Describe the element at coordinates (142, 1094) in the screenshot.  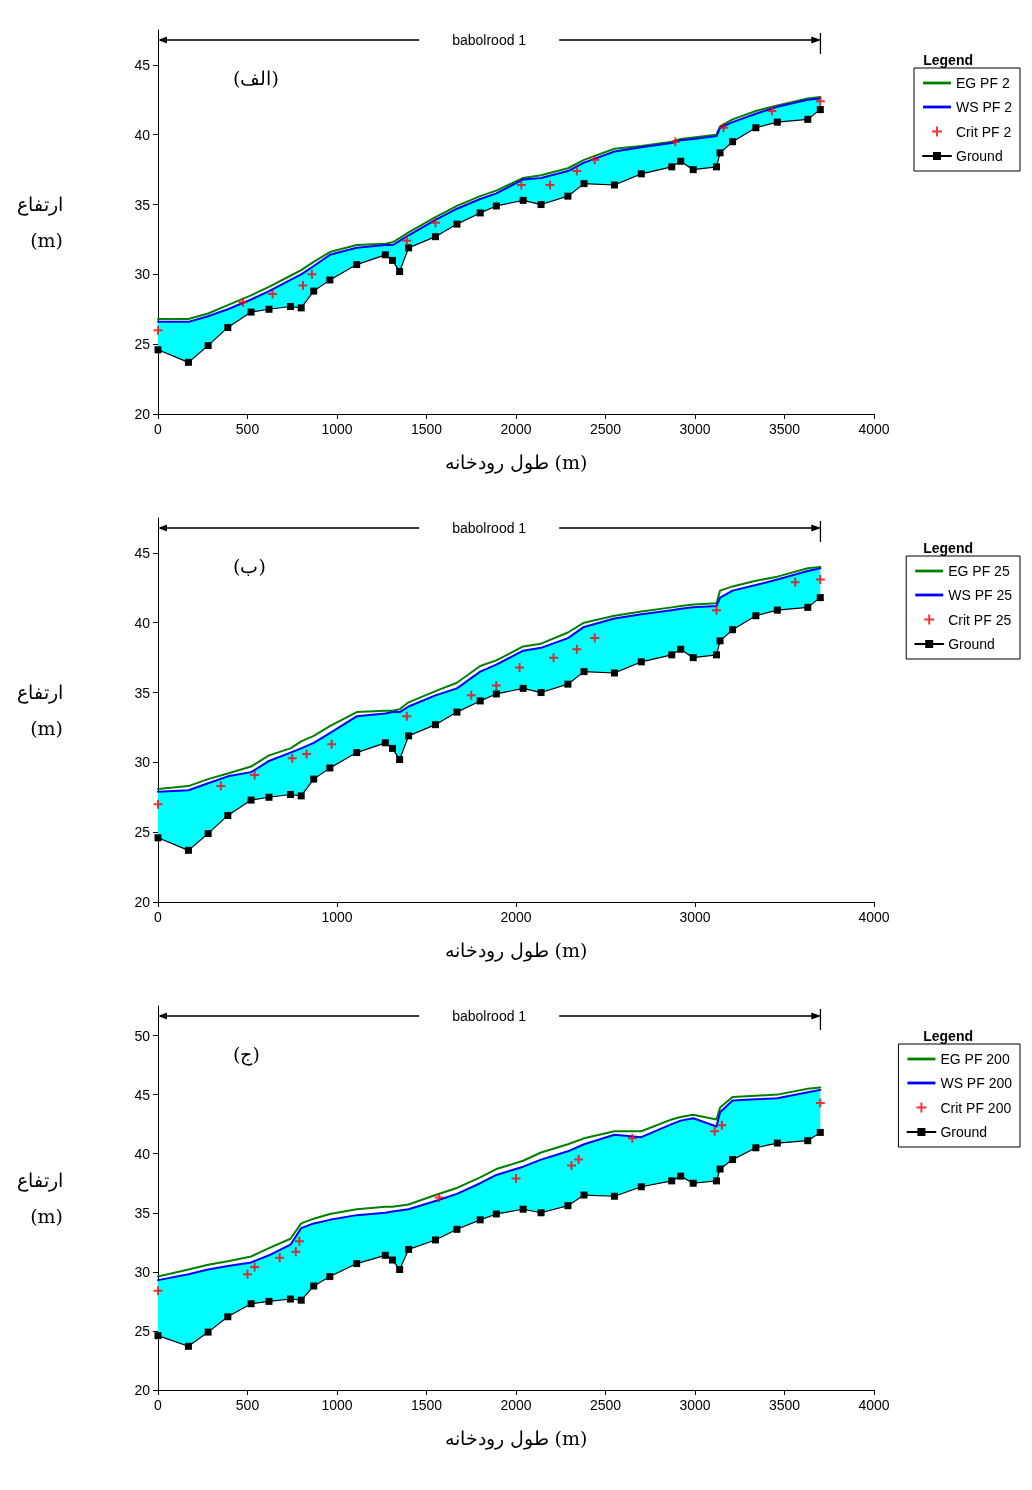
I see `y-tick-label: 45` at that location.